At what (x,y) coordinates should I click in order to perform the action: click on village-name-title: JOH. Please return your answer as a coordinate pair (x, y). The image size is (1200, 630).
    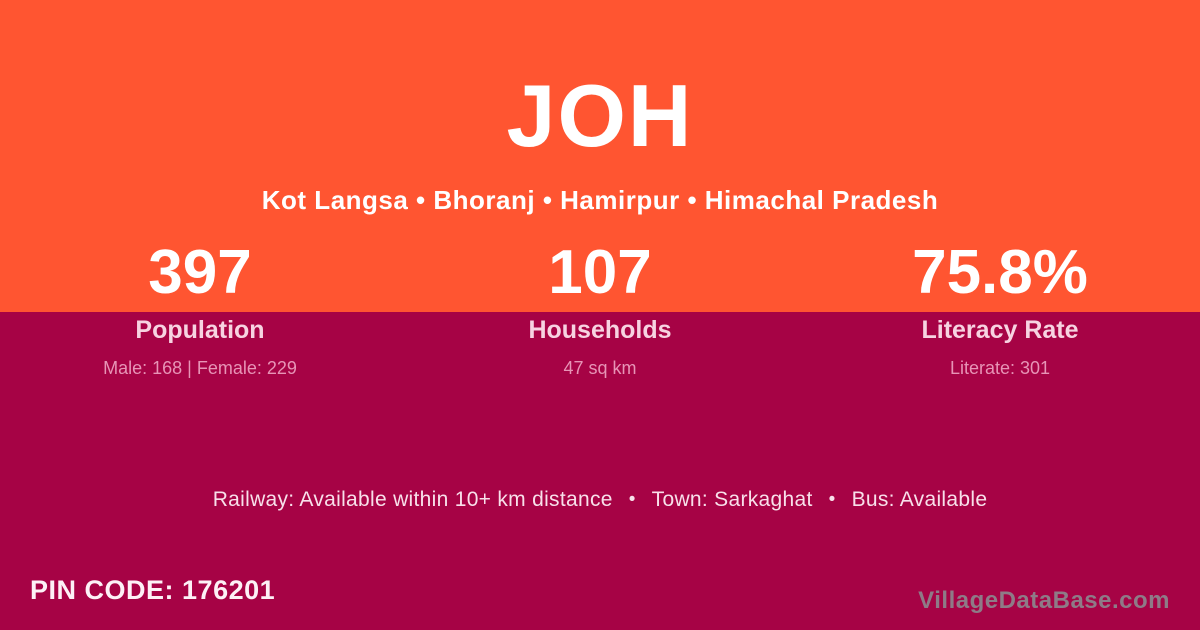
    Looking at the image, I should click on (600, 115).